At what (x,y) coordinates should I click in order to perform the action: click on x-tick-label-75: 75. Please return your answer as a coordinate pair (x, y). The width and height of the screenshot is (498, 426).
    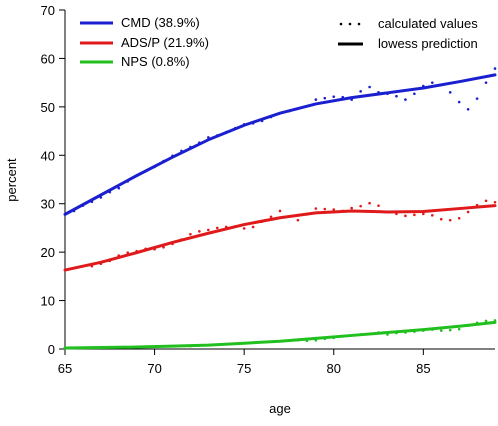
    Looking at the image, I should click on (244, 368).